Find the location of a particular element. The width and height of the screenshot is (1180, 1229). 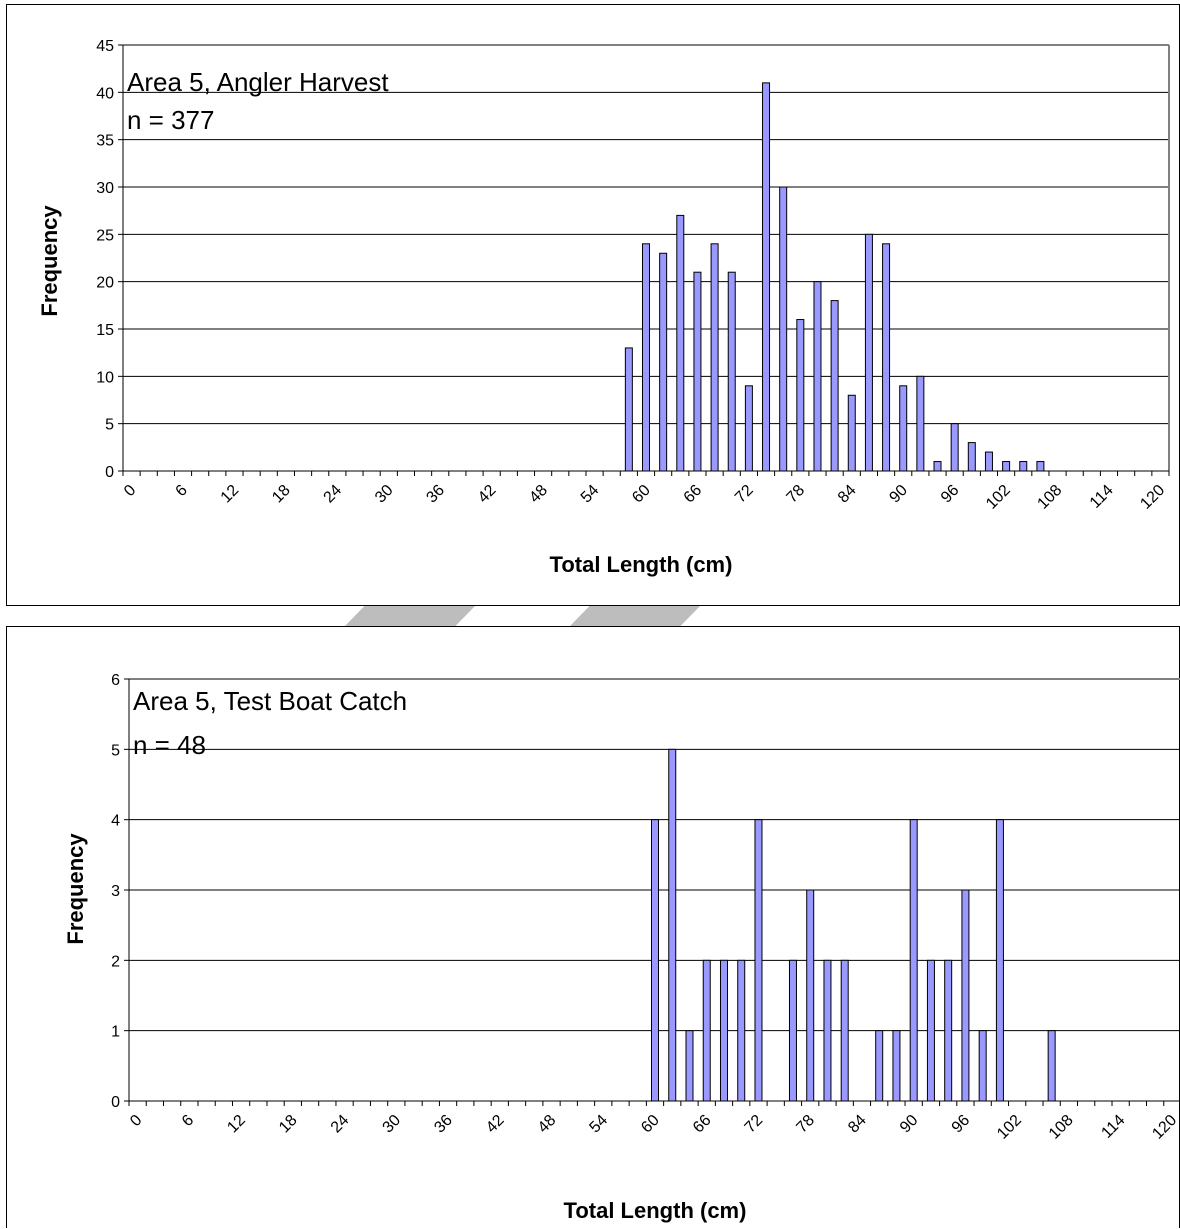

annotation-title: Area 5, Angler Harvest is located at coordinates (258, 82).